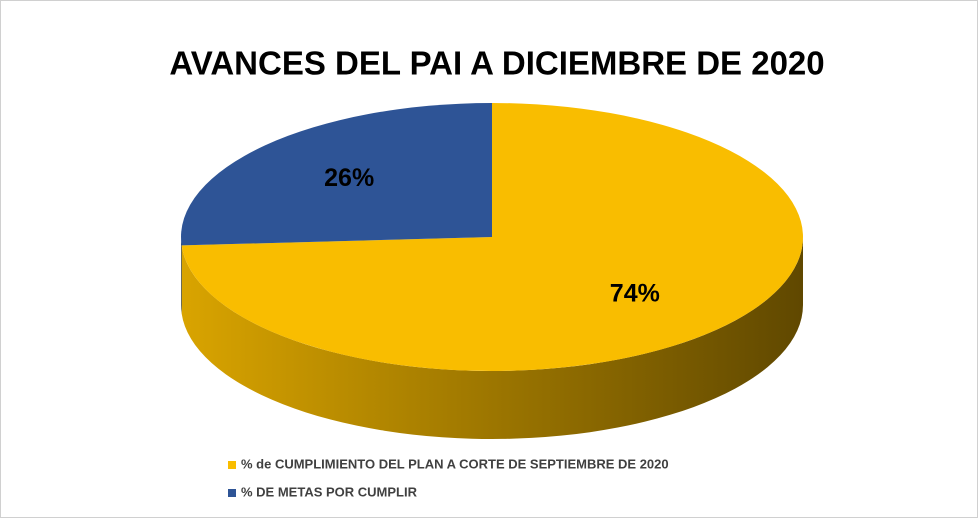 This screenshot has height=518, width=978. What do you see at coordinates (349, 178) in the screenshot?
I see `data-label: 26%` at bounding box center [349, 178].